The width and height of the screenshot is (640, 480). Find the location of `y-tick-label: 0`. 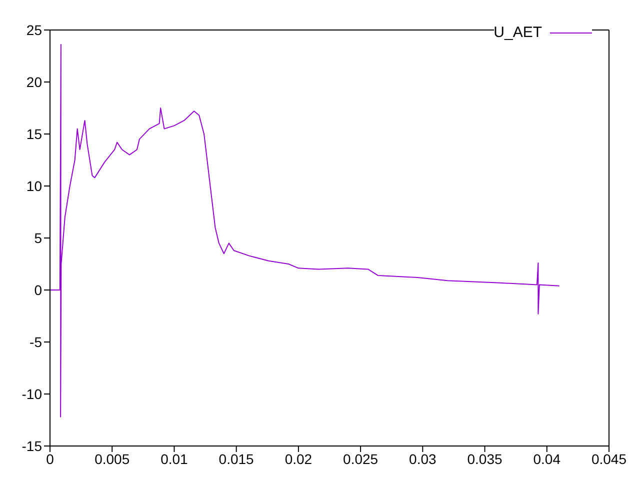

y-tick-label: 0 is located at coordinates (38, 290).